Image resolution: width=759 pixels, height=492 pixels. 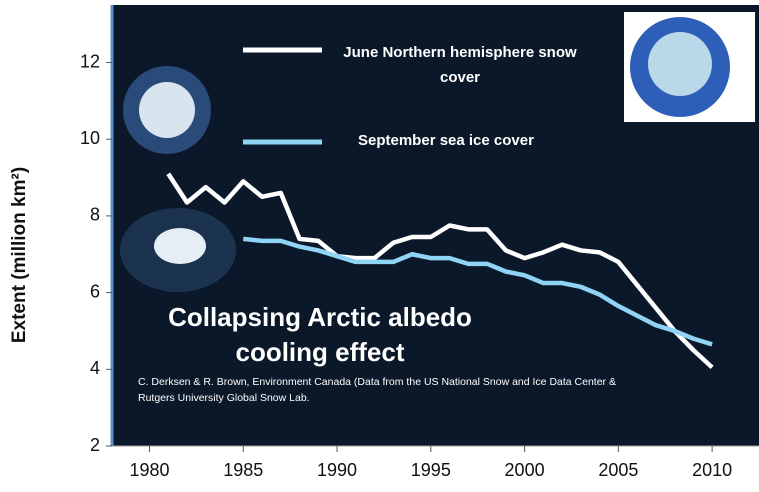 I want to click on globe-snow, so click(x=167, y=110).